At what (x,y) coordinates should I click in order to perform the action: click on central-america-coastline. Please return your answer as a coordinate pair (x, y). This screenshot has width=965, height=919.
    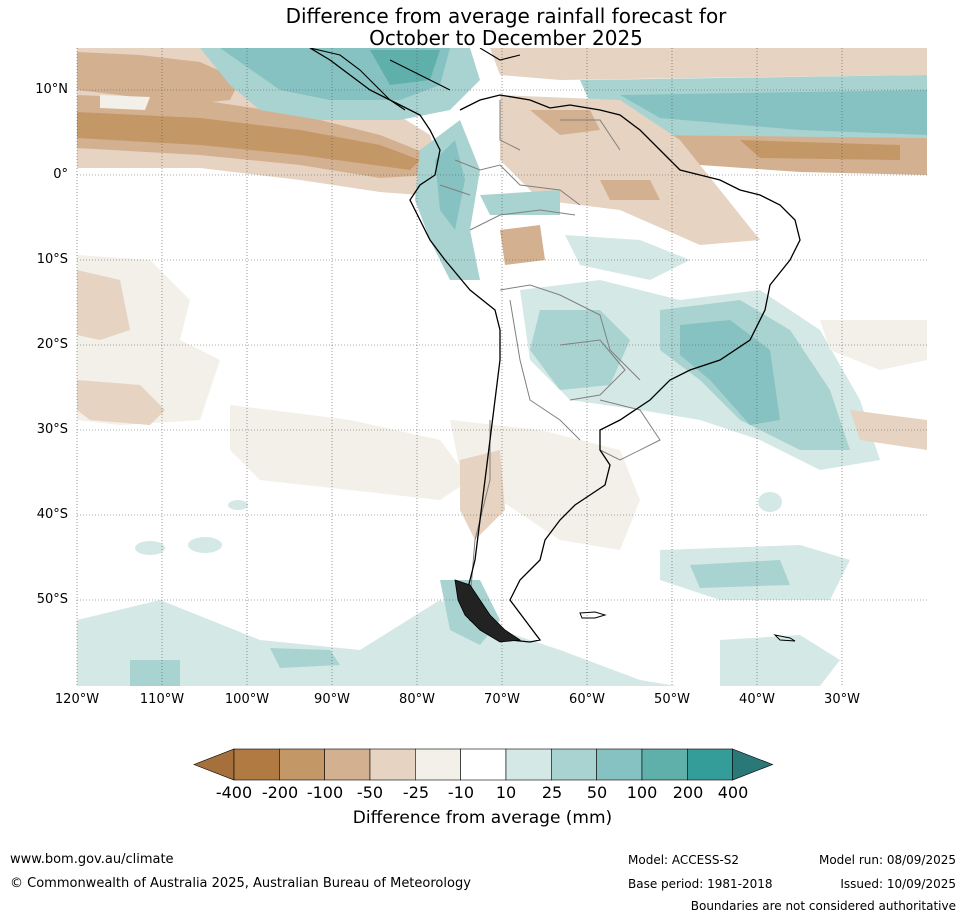
    Looking at the image, I should click on (357, 79).